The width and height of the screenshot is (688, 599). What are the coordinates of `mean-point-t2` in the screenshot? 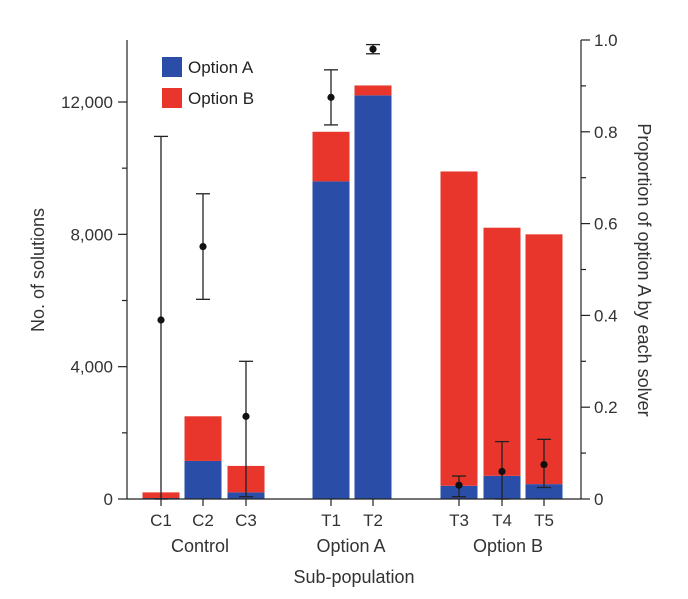 It's located at (373, 49).